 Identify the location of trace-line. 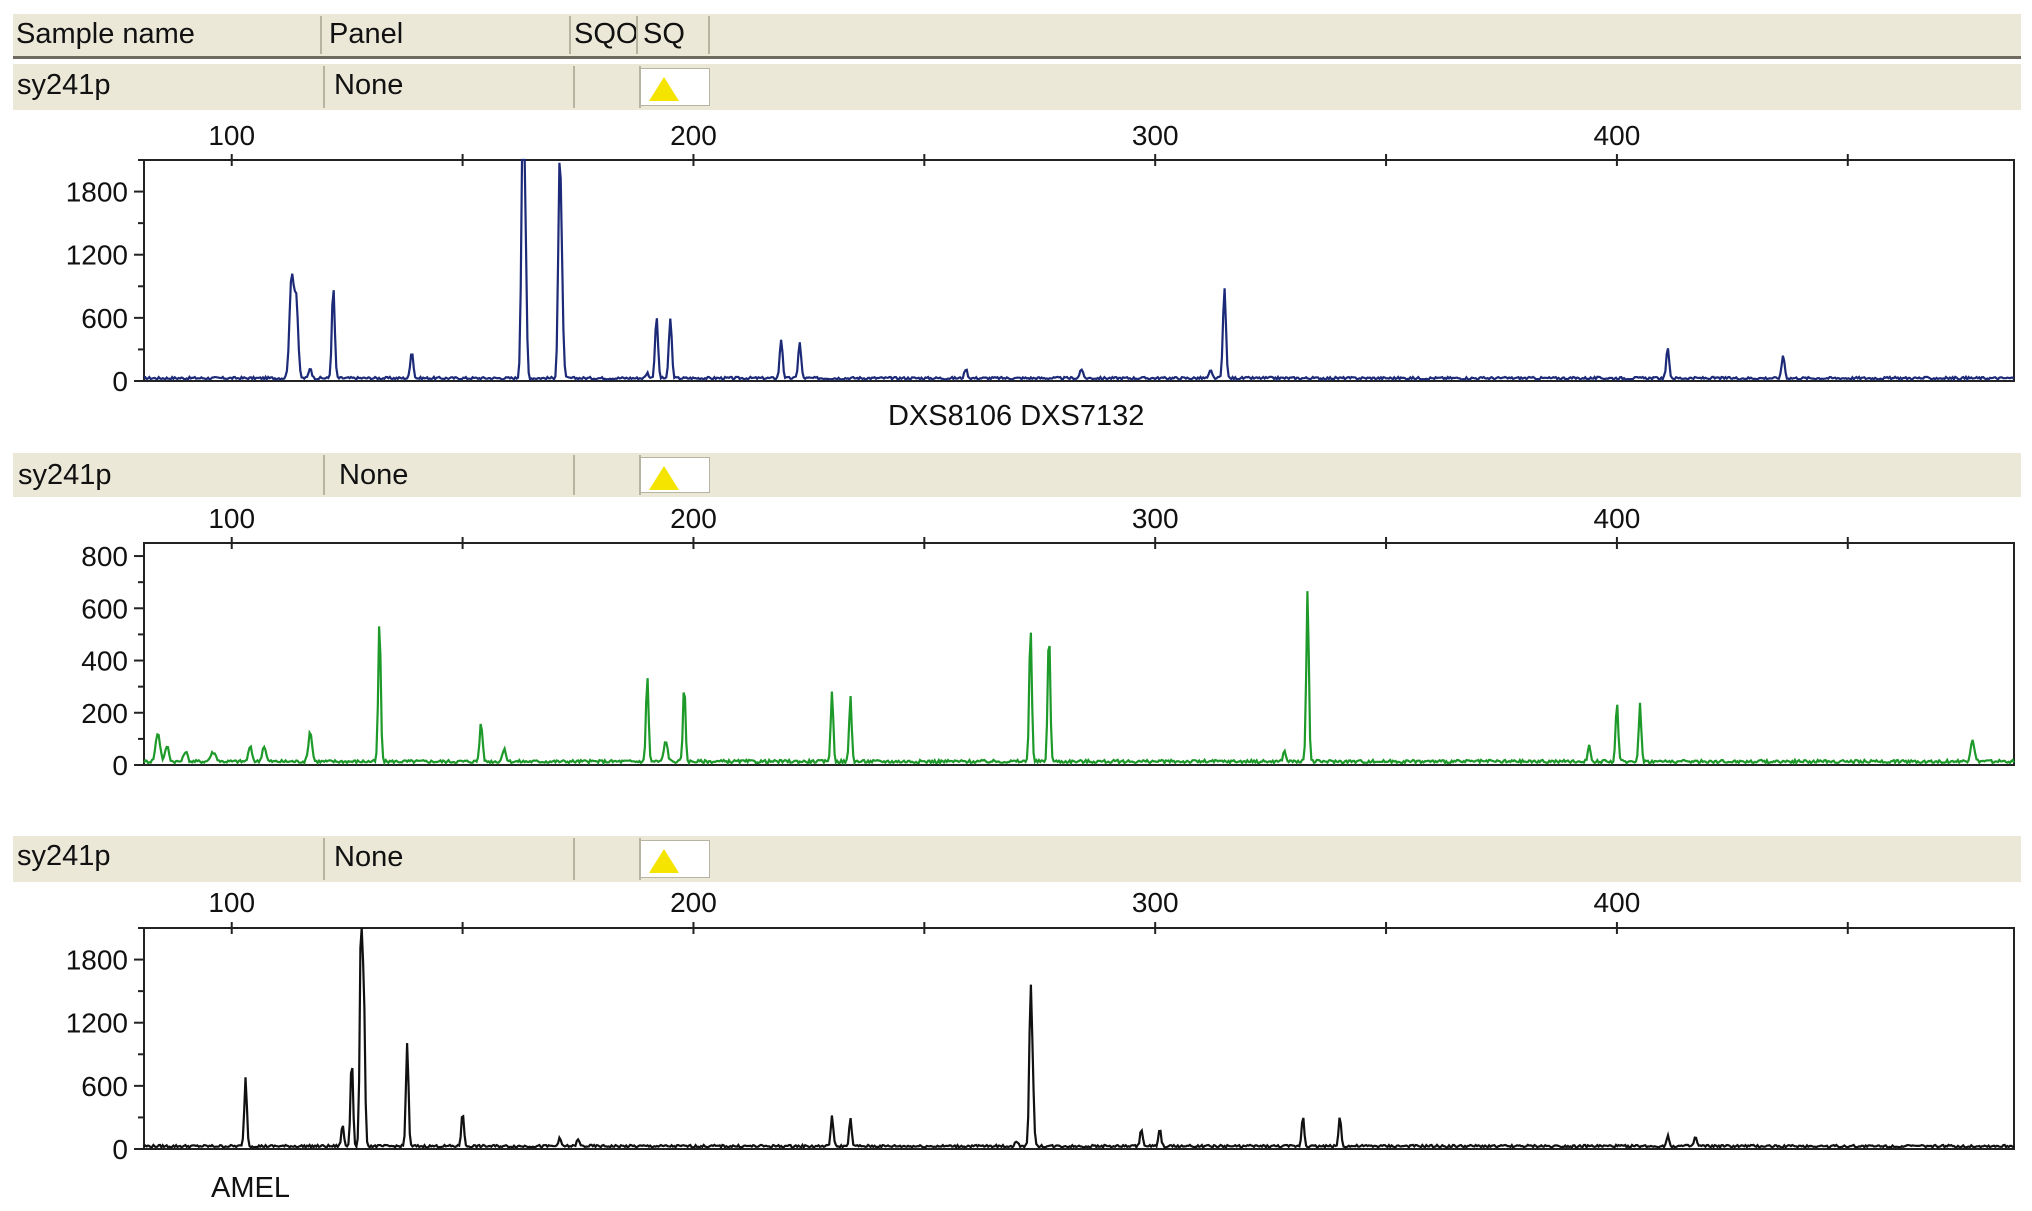
(1079, 678).